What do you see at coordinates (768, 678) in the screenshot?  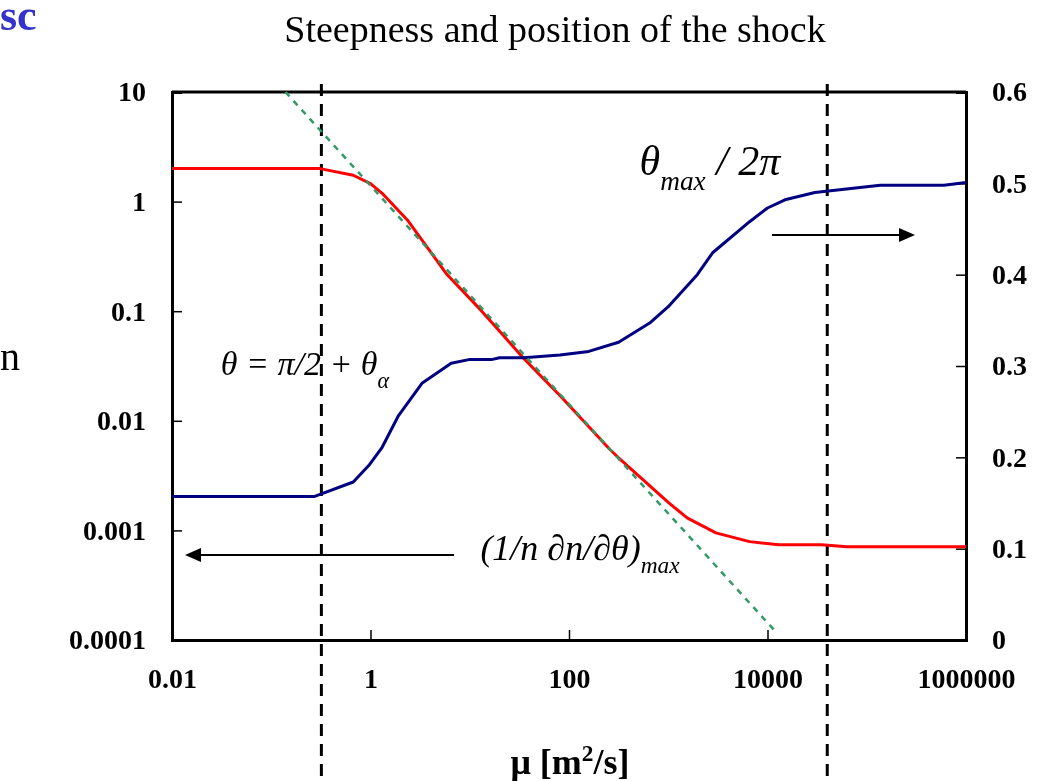 I see `x-tick-label: 10000` at bounding box center [768, 678].